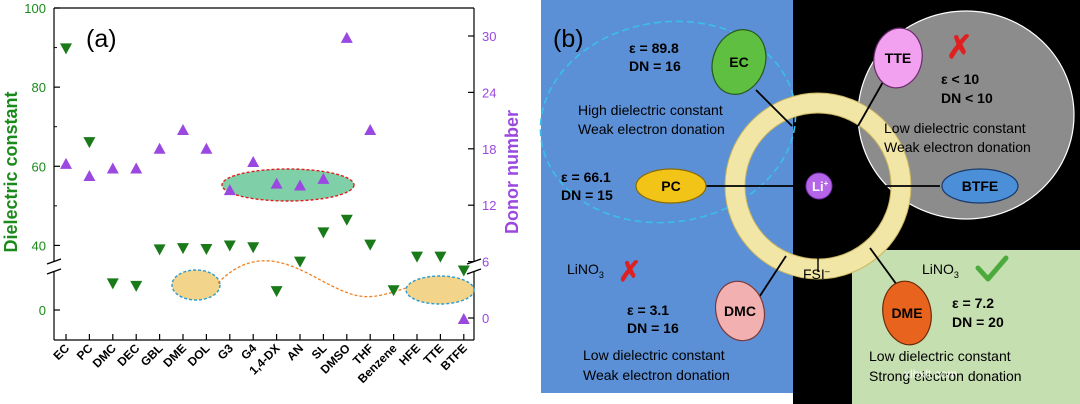 The height and width of the screenshot is (404, 1080). I want to click on right-tick-label: 18, so click(489, 149).